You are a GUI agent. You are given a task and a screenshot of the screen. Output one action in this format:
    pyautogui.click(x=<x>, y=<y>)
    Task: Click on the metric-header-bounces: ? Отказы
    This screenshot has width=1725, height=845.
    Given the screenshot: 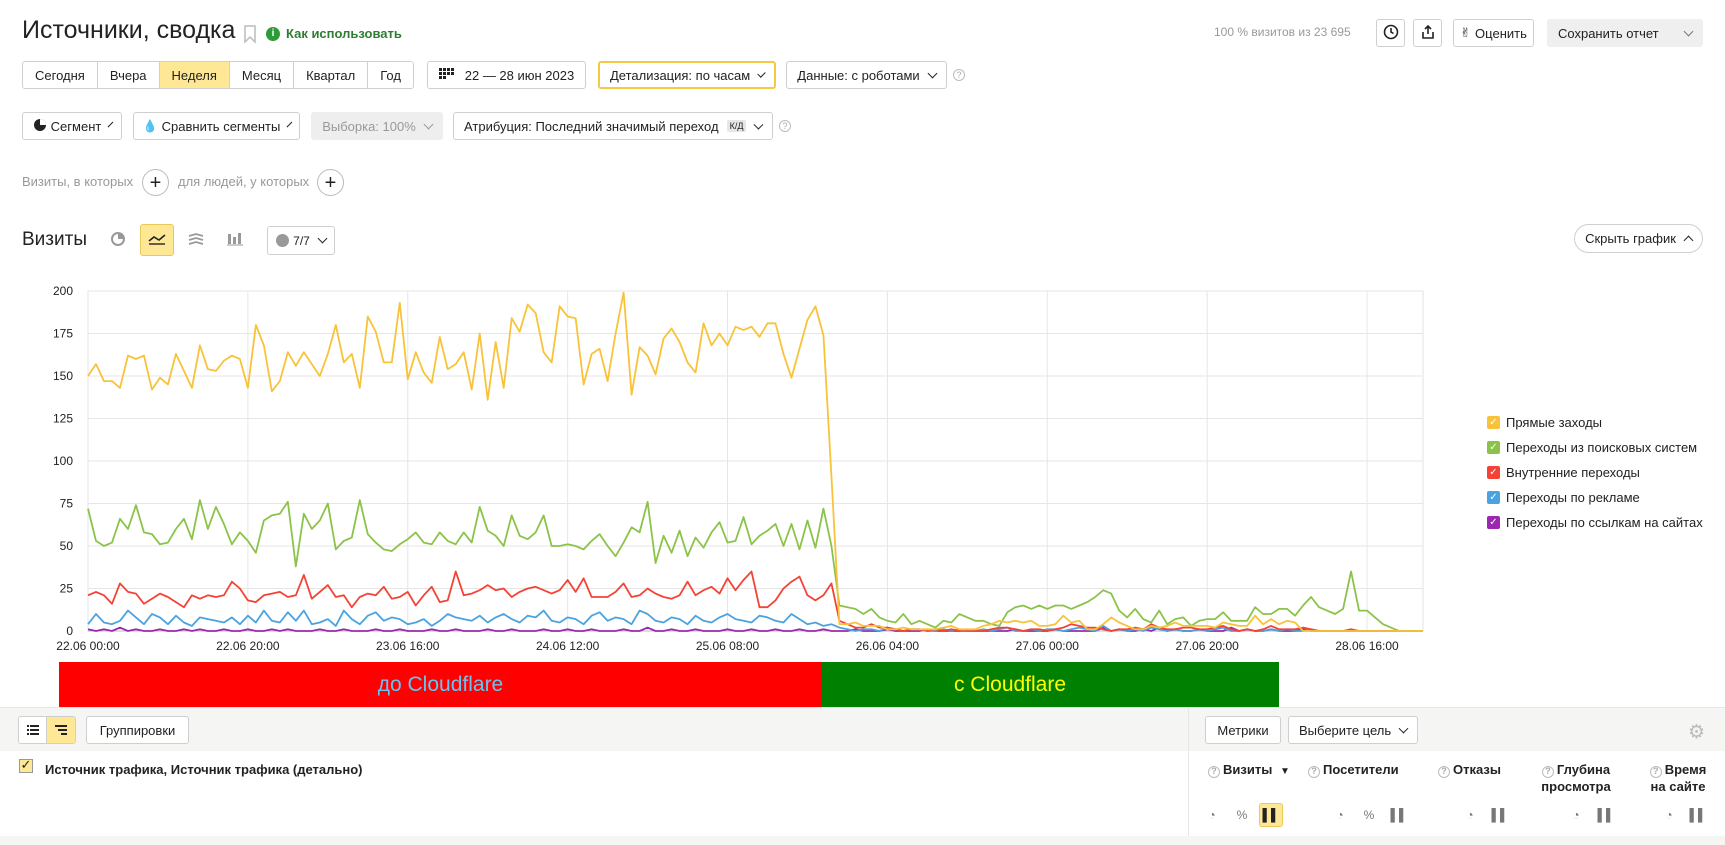 What is the action you would take?
    pyautogui.click(x=1469, y=769)
    